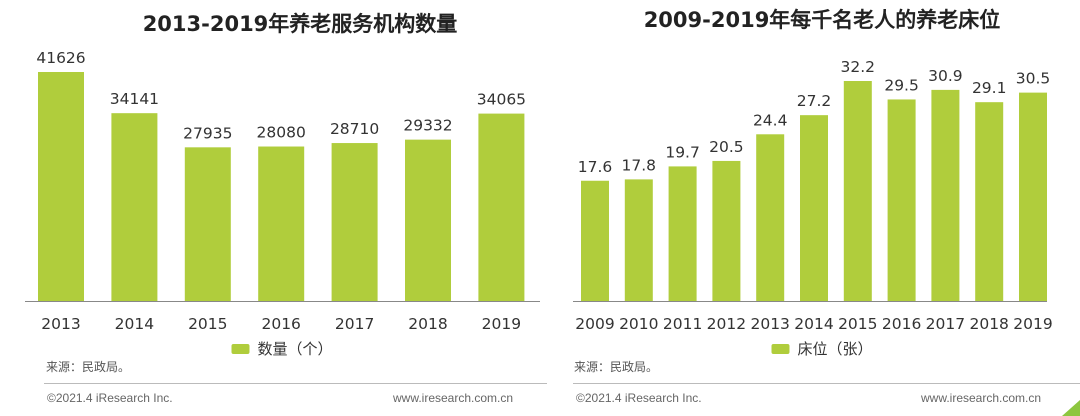  I want to click on data-label-2013: 41626, so click(60, 58).